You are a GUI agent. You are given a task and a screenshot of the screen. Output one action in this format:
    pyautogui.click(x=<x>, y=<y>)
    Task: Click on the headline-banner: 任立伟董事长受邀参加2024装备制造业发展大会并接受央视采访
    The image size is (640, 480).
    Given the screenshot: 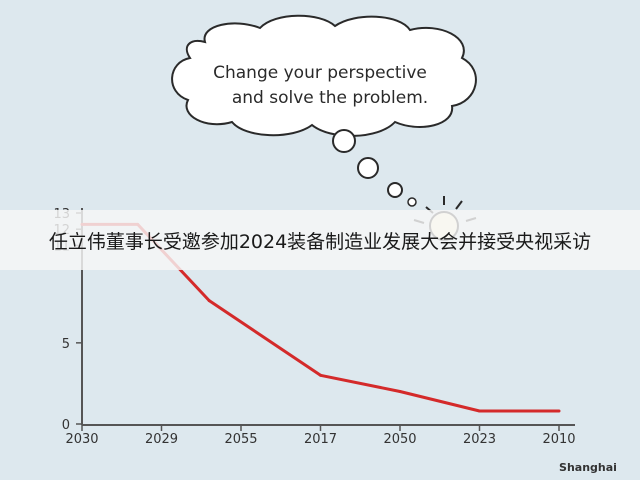 What is the action you would take?
    pyautogui.click(x=320, y=240)
    